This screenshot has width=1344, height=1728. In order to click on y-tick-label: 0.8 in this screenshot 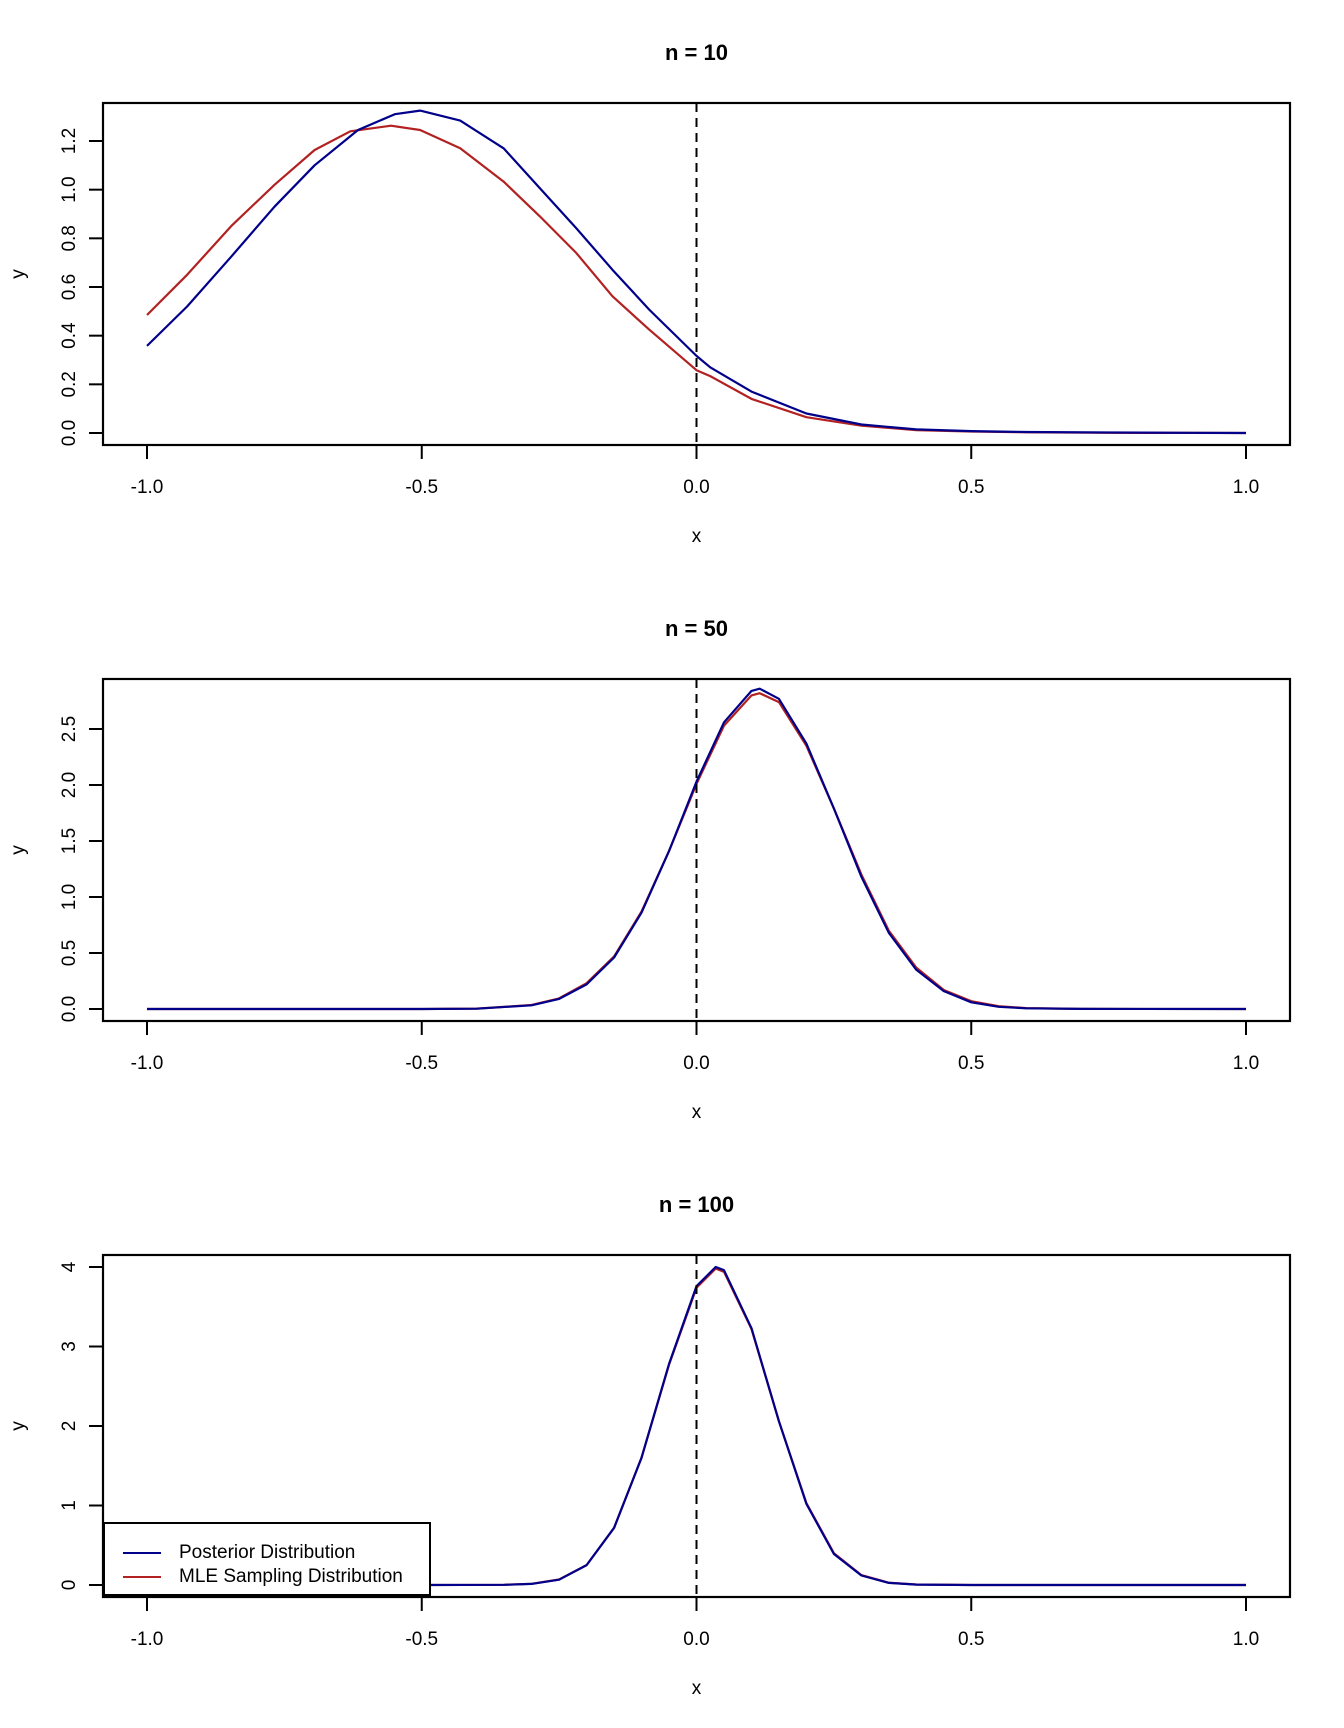, I will do `click(69, 238)`.